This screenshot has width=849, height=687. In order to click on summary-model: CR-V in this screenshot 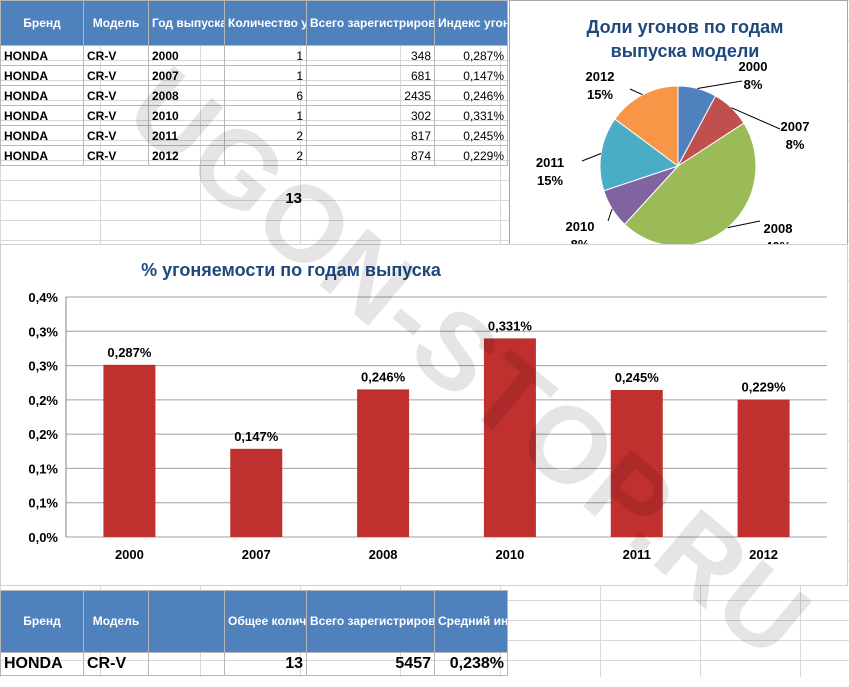, I will do `click(116, 664)`.